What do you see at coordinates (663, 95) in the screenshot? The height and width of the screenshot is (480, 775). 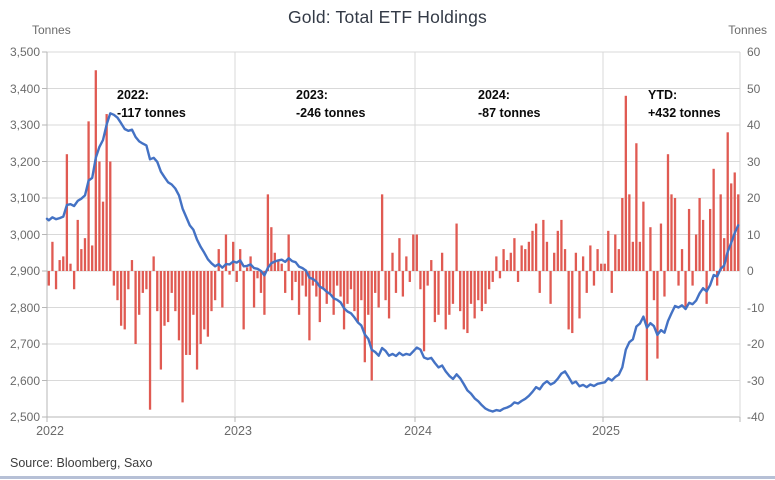 I see `annotation-ytd-year: YTD:` at bounding box center [663, 95].